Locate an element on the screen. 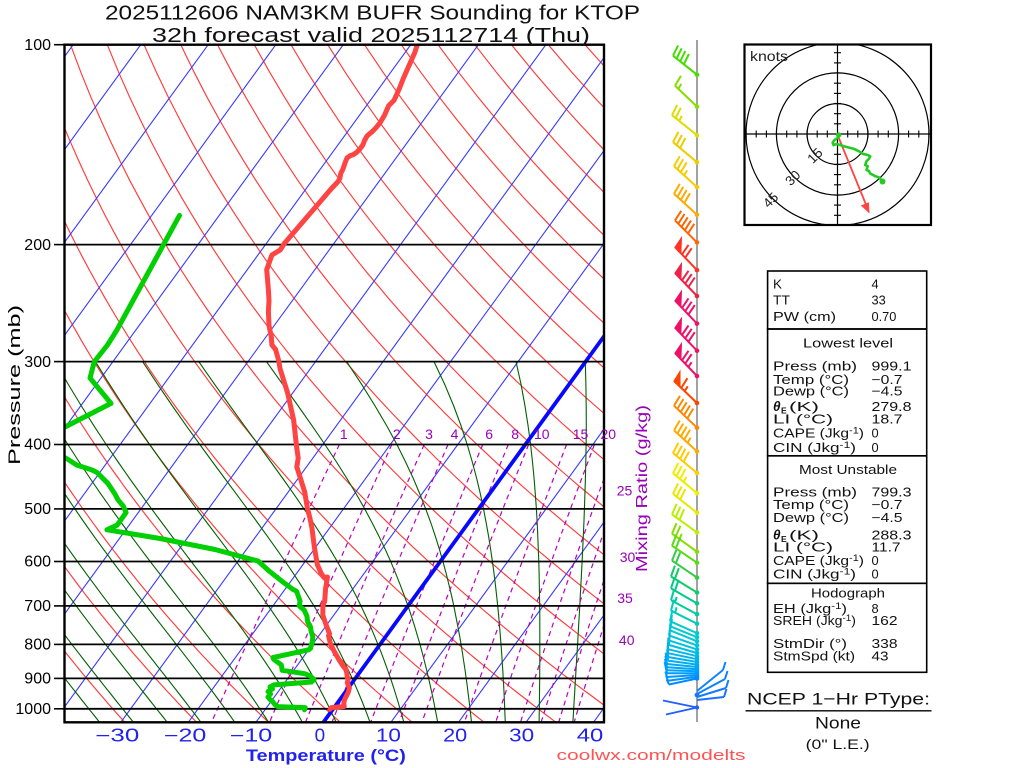  svg-text: StmDir (°) is located at coordinates (810, 643).